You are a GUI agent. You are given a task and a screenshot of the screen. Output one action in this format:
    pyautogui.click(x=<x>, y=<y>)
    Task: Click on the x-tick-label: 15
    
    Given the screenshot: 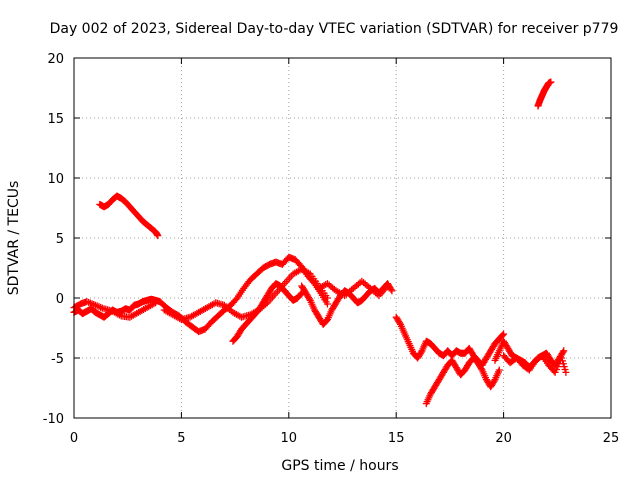 What is the action you would take?
    pyautogui.click(x=396, y=438)
    